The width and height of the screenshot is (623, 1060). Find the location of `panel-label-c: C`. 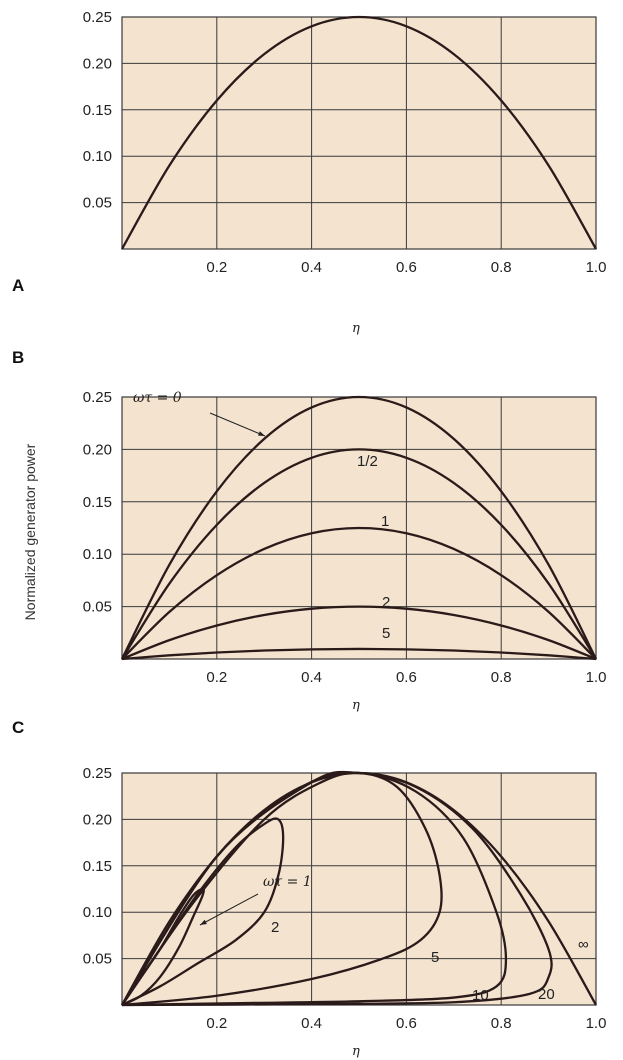

panel-label-c: C is located at coordinates (18, 727).